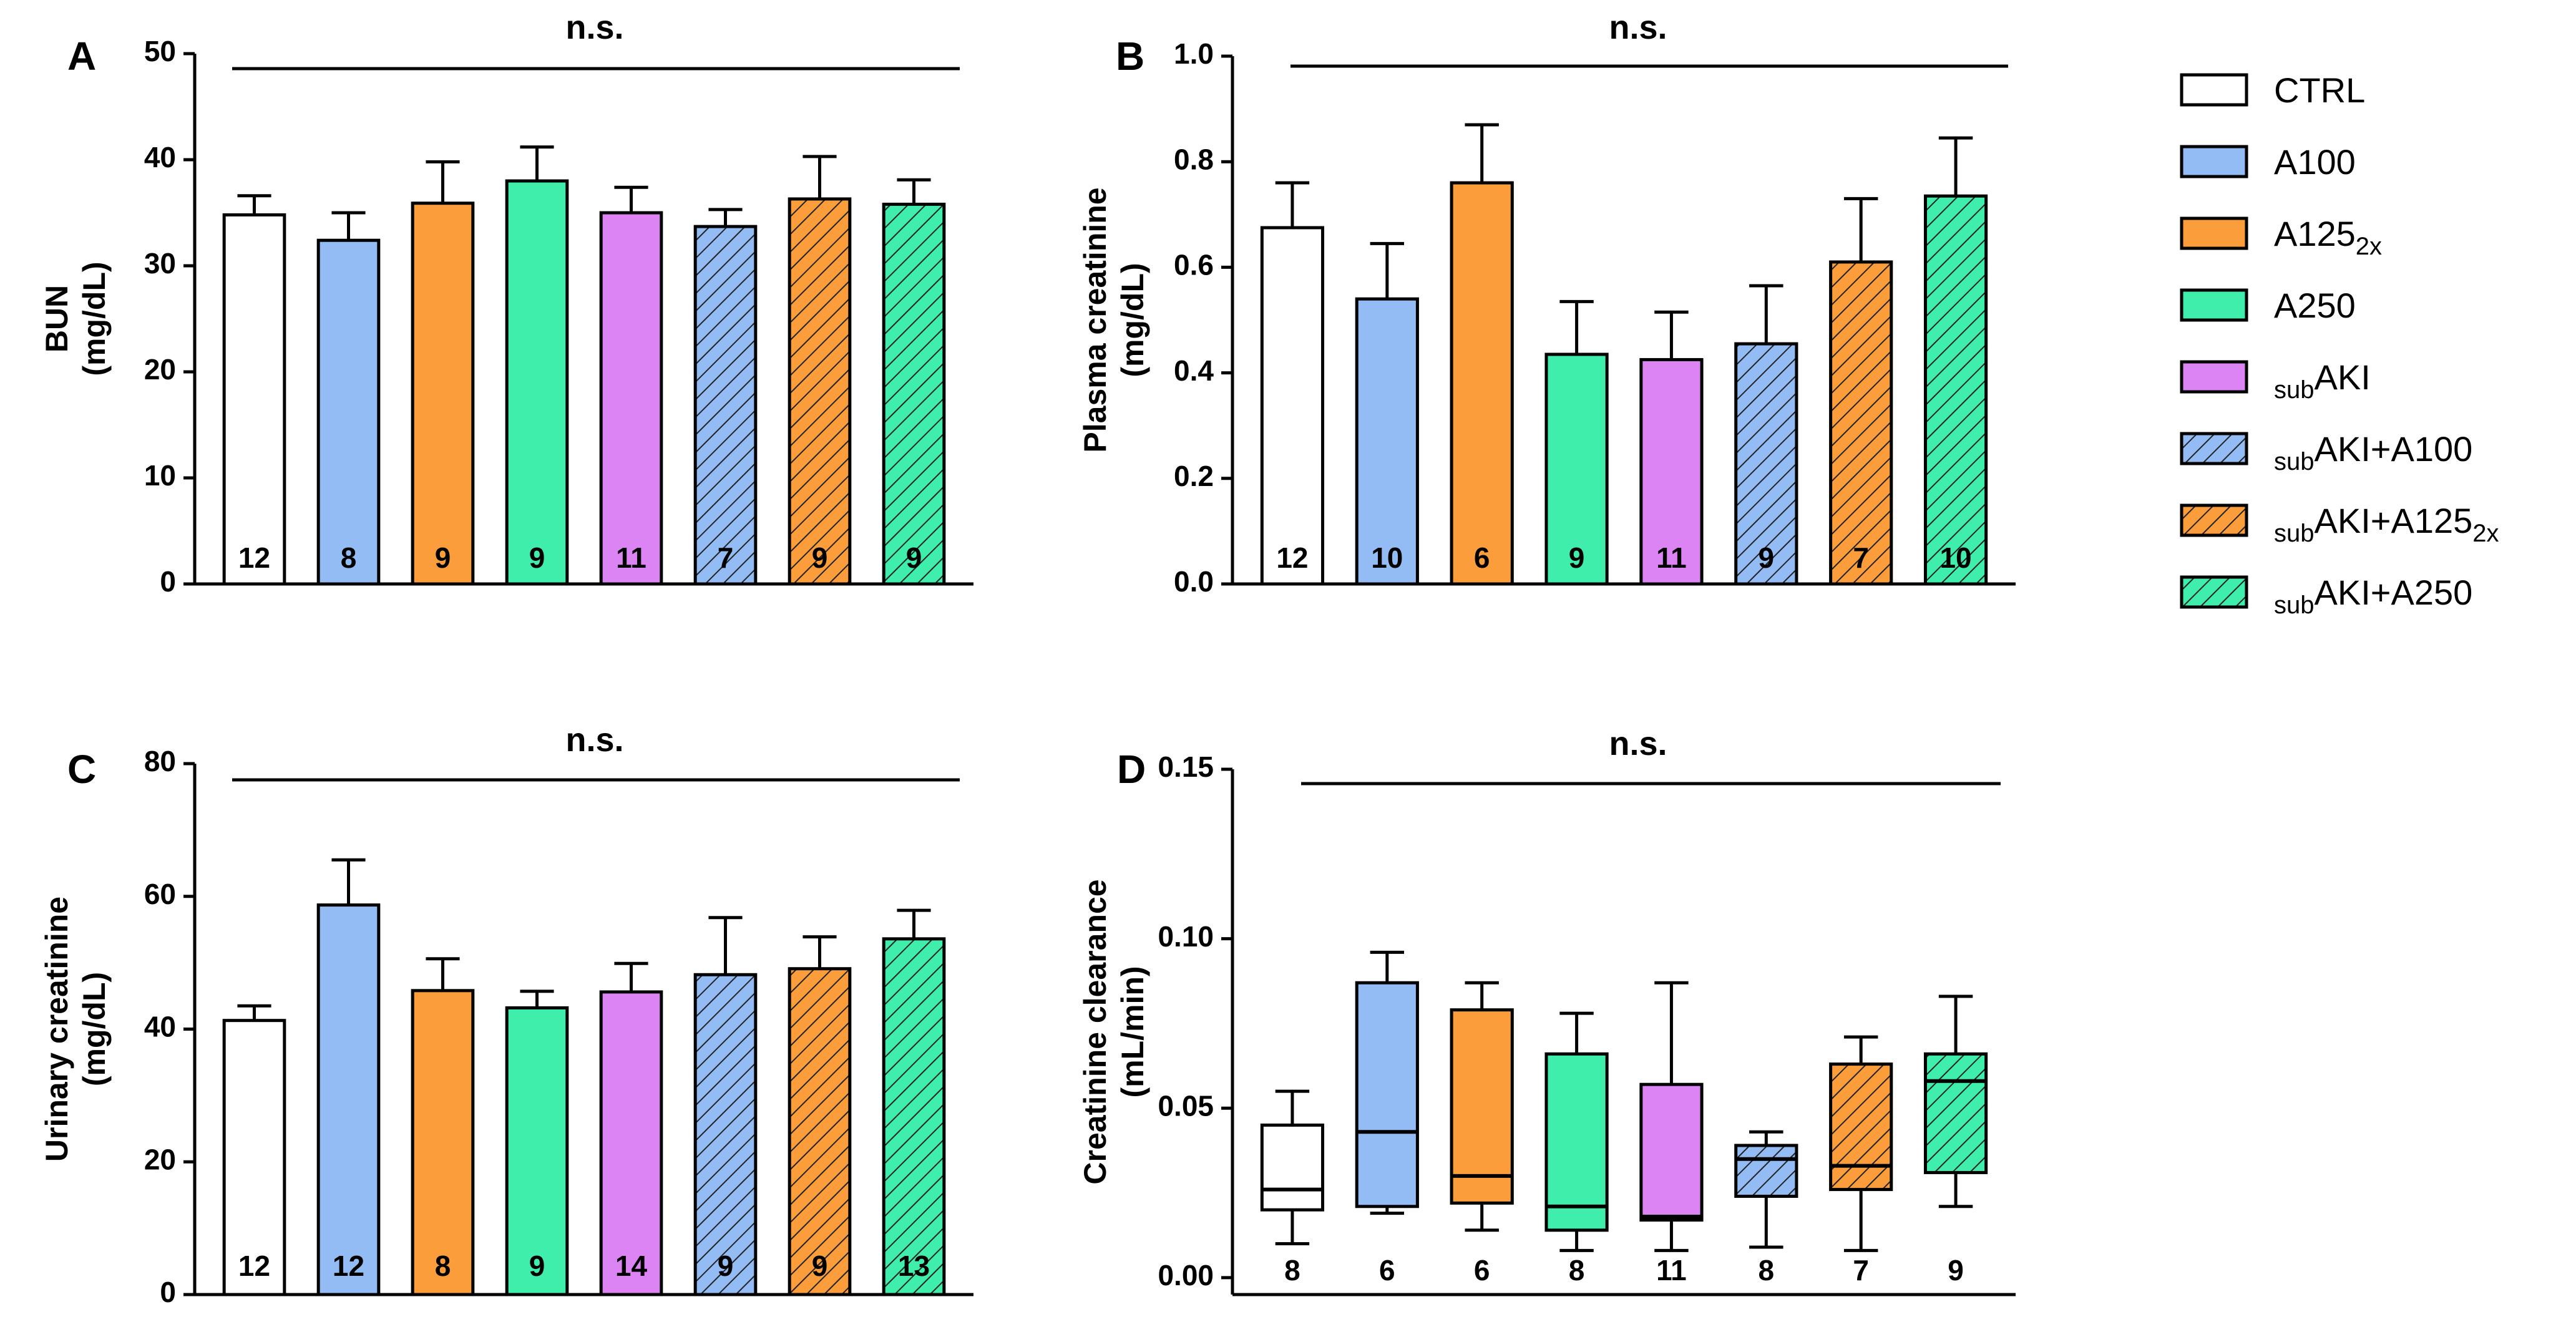 This screenshot has width=2576, height=1332. What do you see at coordinates (1576, 1142) in the screenshot?
I see `box-a250` at bounding box center [1576, 1142].